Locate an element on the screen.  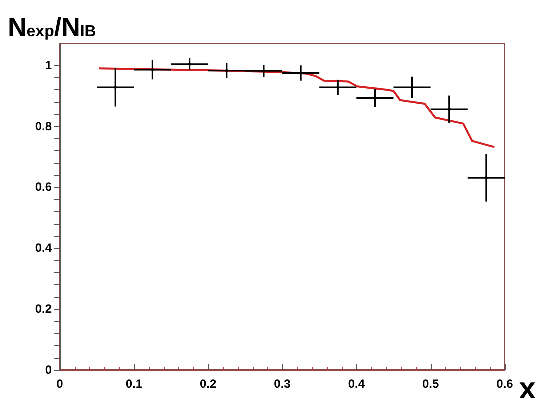
y-tick-label: 0.8 is located at coordinates (43, 126).